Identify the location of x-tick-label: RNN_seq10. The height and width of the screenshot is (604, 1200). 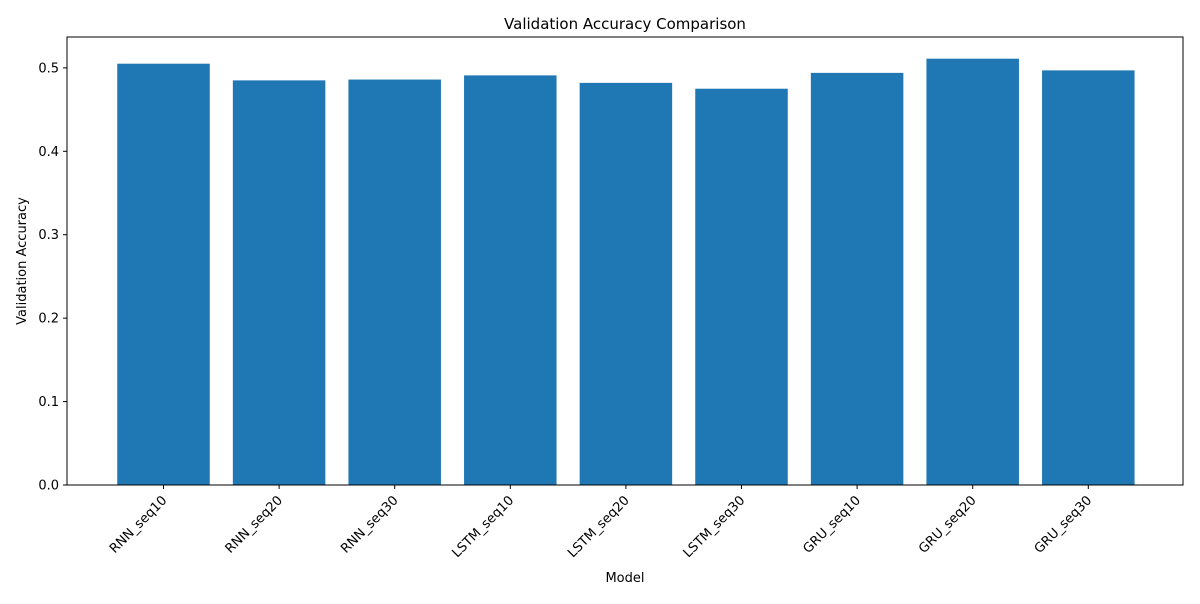
(138, 524).